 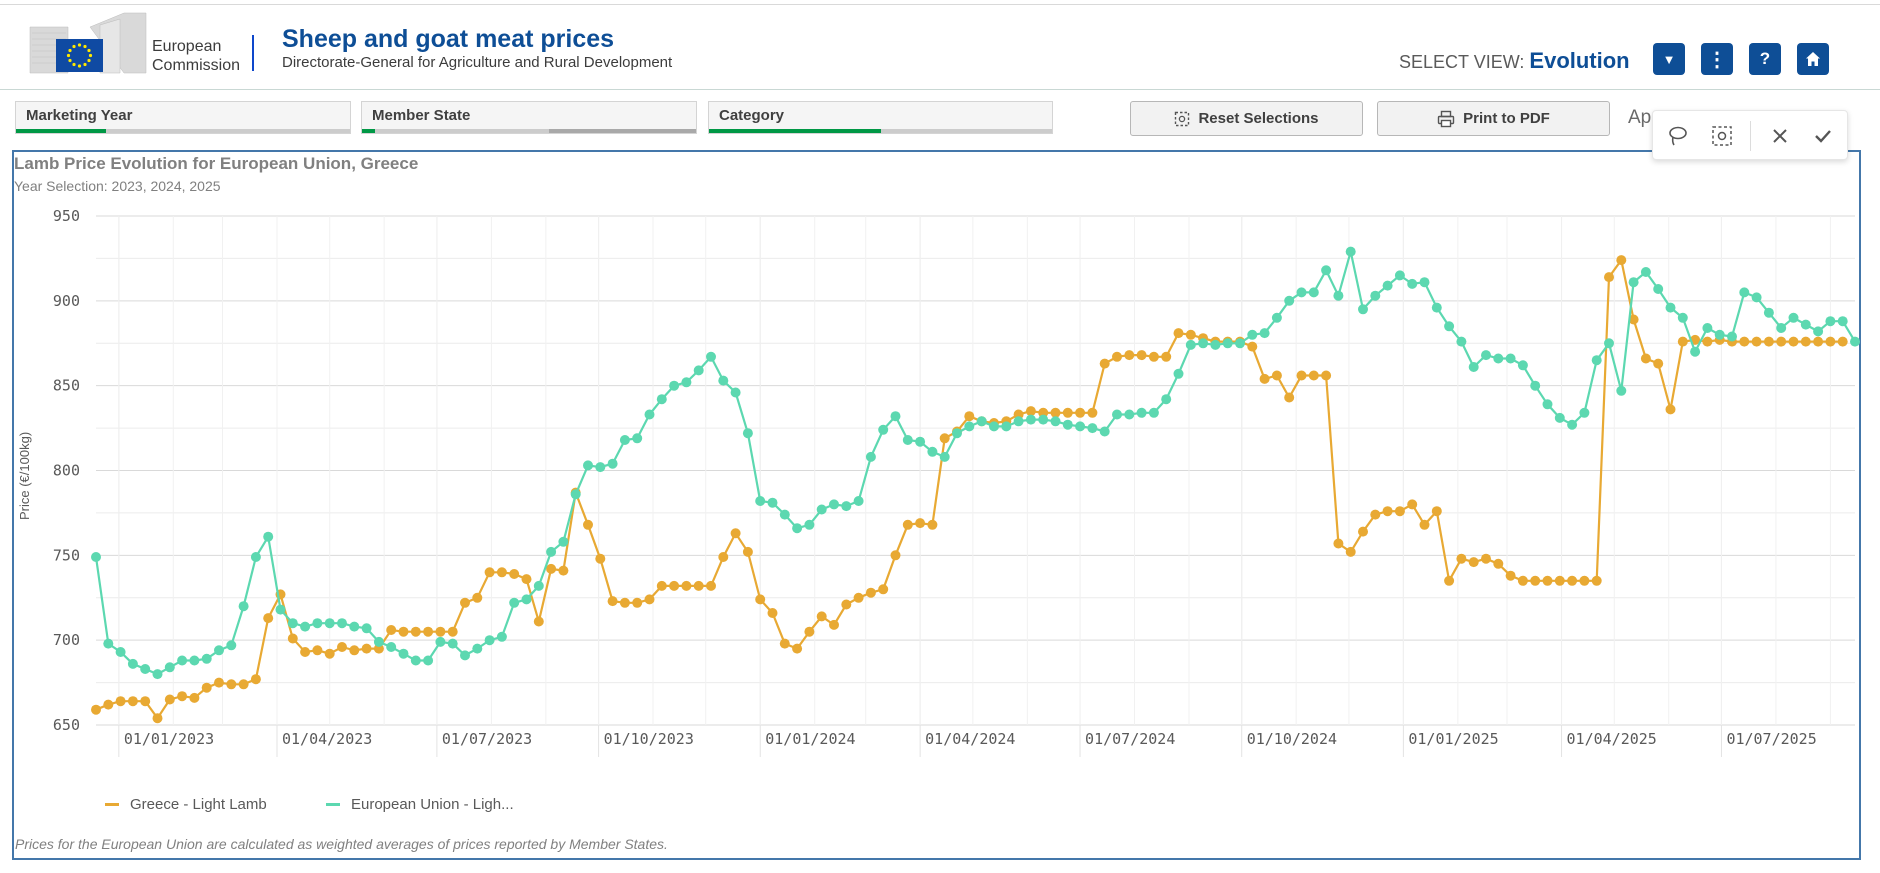 What do you see at coordinates (1717, 59) in the screenshot?
I see `menu-button: ⋮` at bounding box center [1717, 59].